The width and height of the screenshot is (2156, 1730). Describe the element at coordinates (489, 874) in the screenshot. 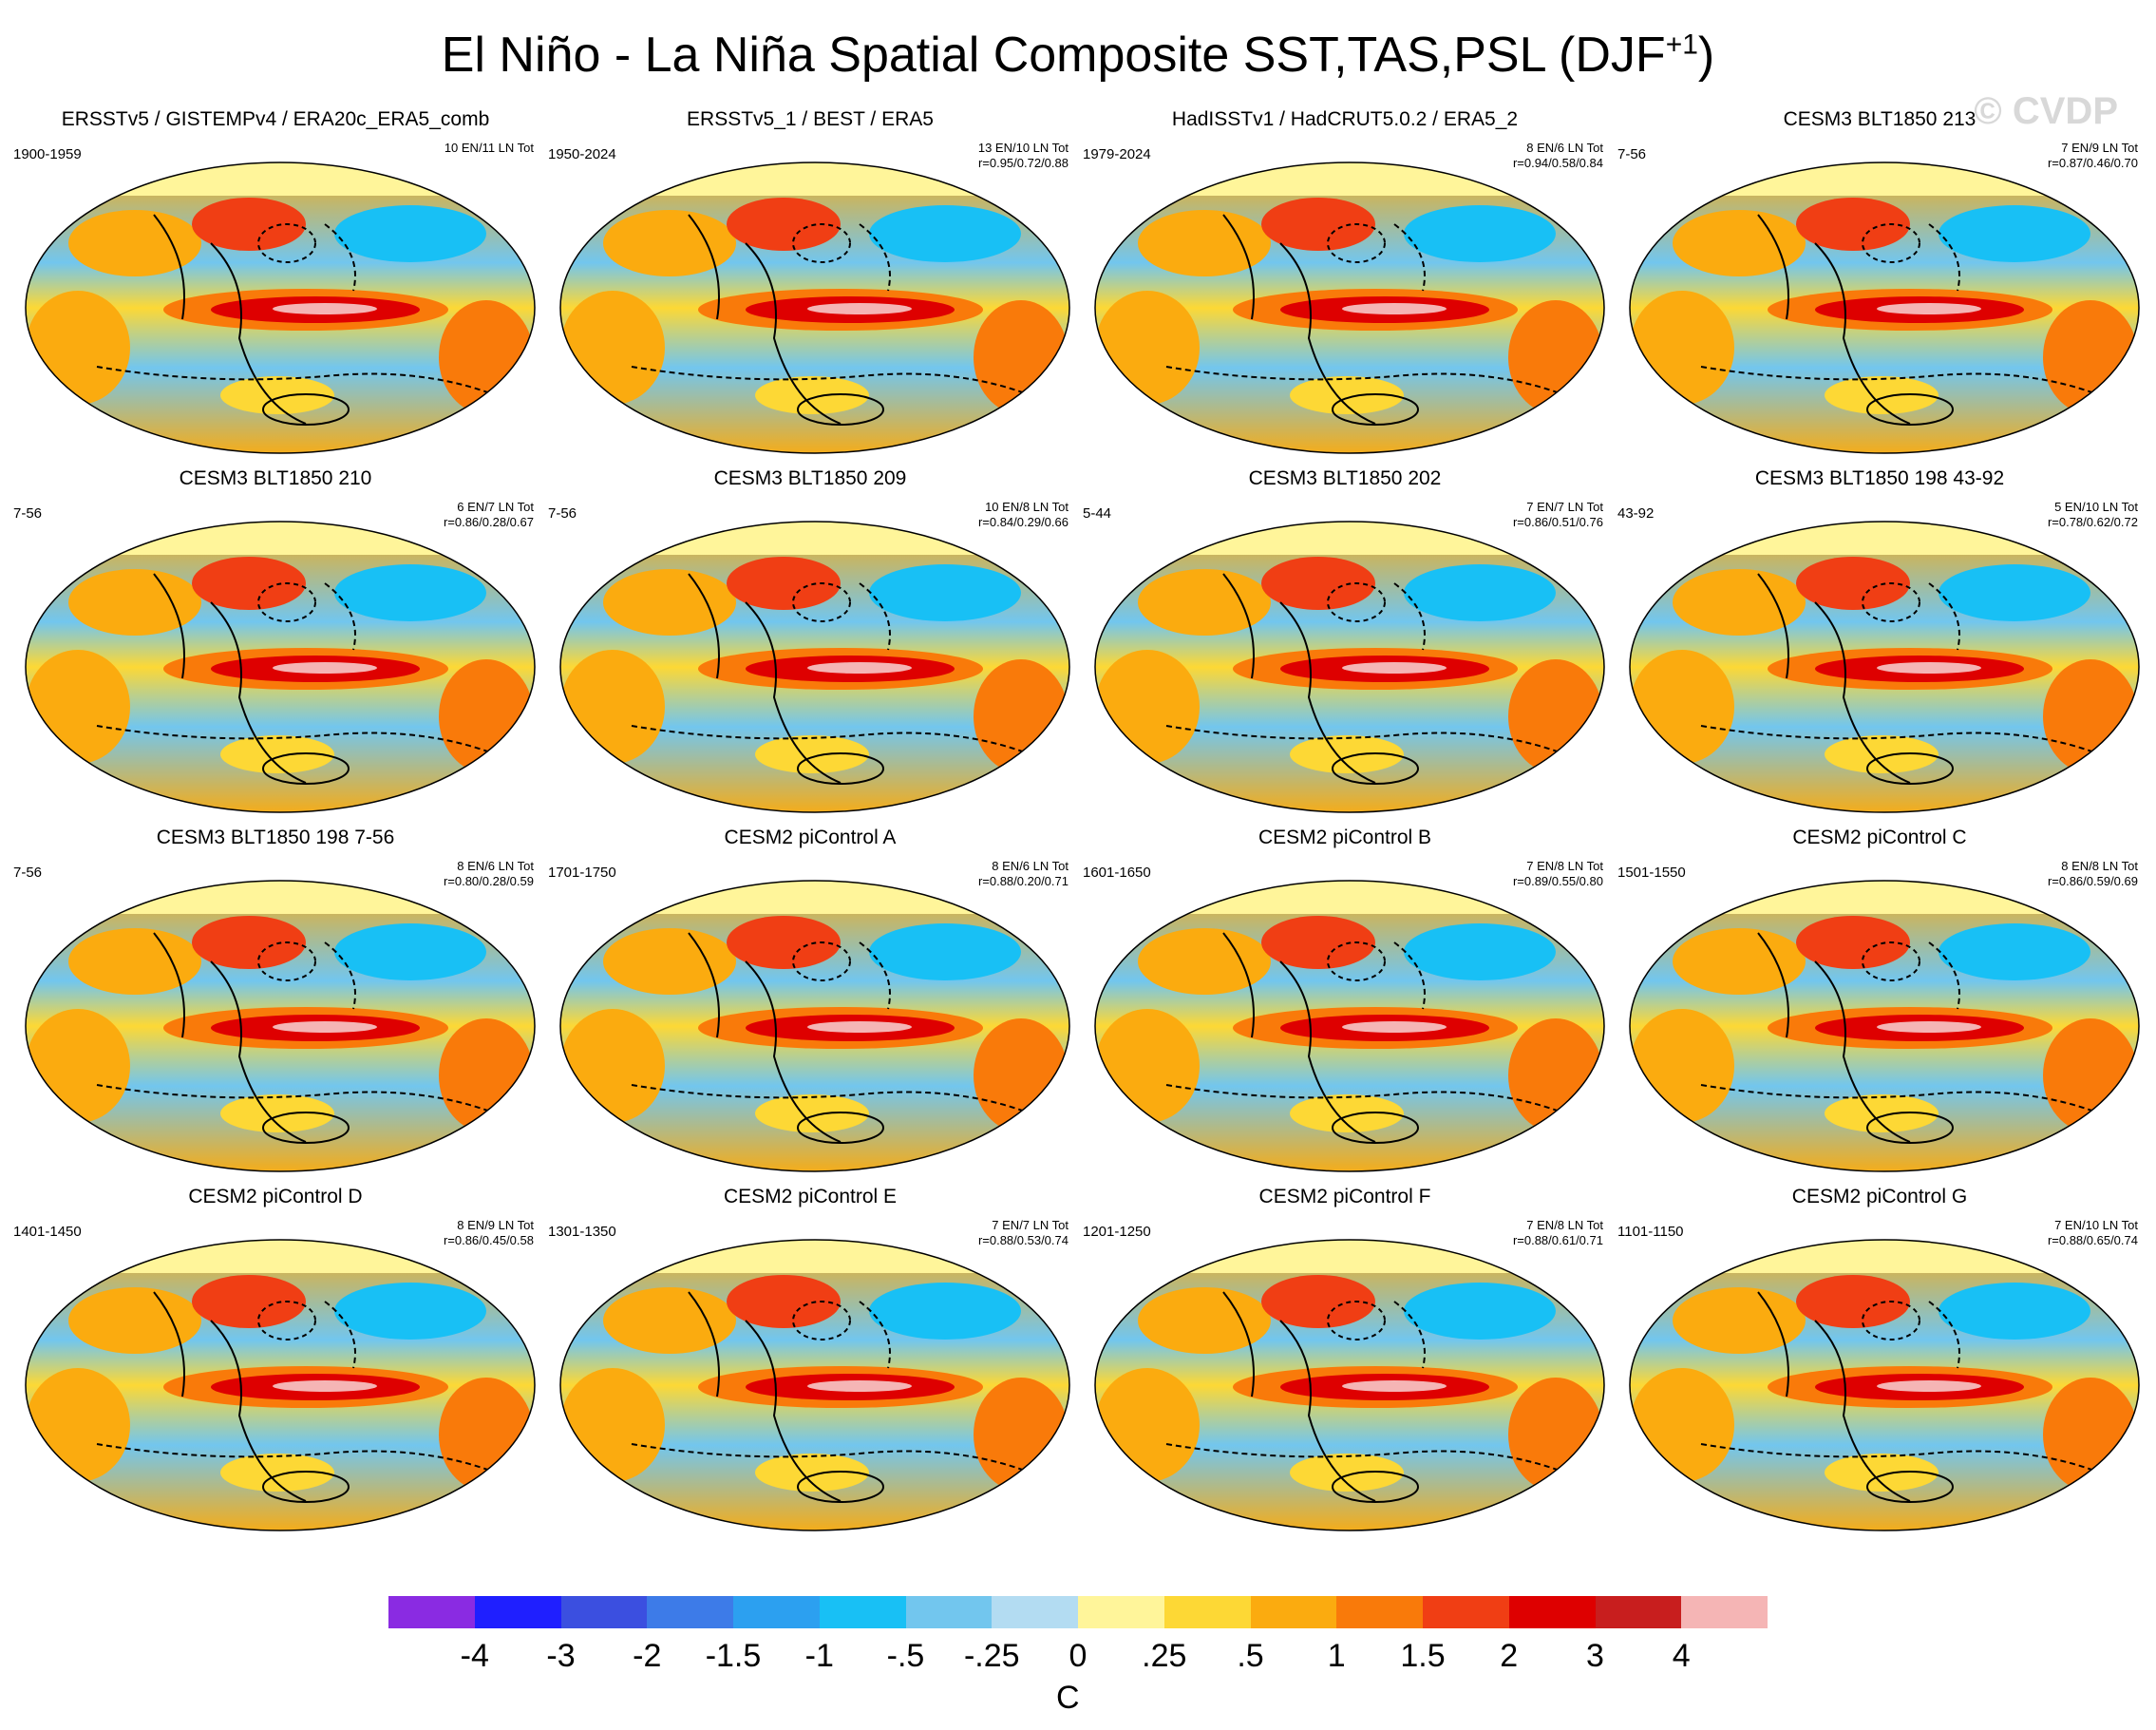

I see `panel-stats: 8 EN/6 LN Tot r=0.80/0.28/0.59` at that location.